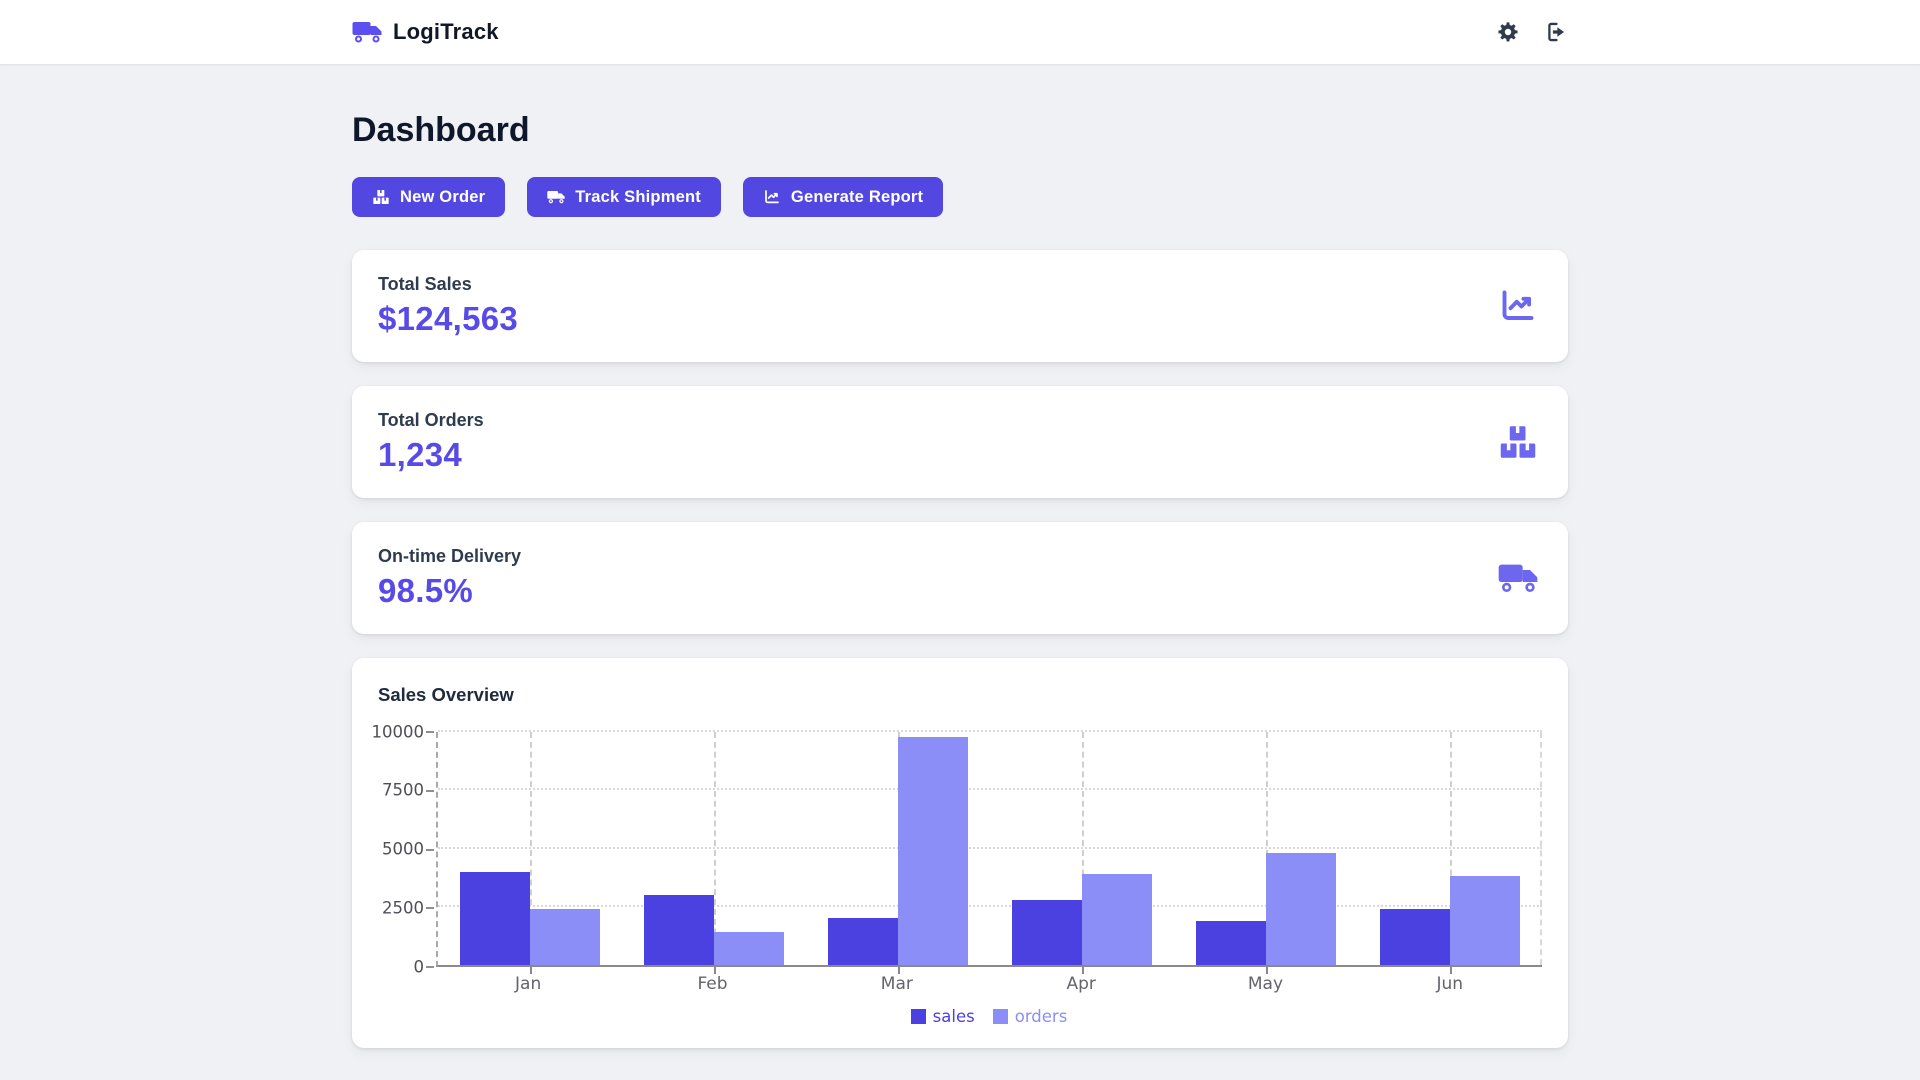 This screenshot has height=1080, width=1920. I want to click on y-tick-label: 5000, so click(403, 849).